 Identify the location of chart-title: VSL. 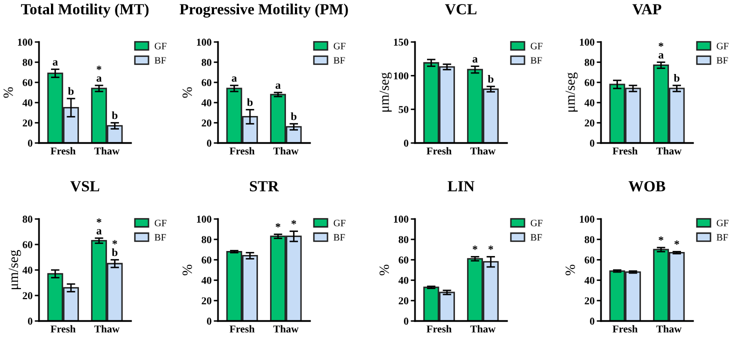
(85, 186).